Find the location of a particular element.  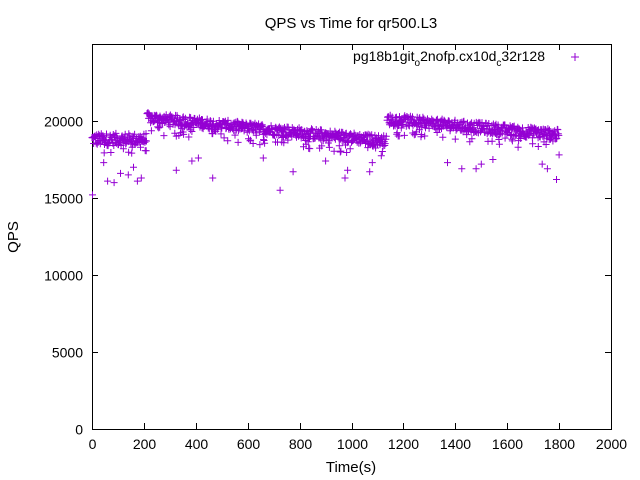

data-points is located at coordinates (325, 154).